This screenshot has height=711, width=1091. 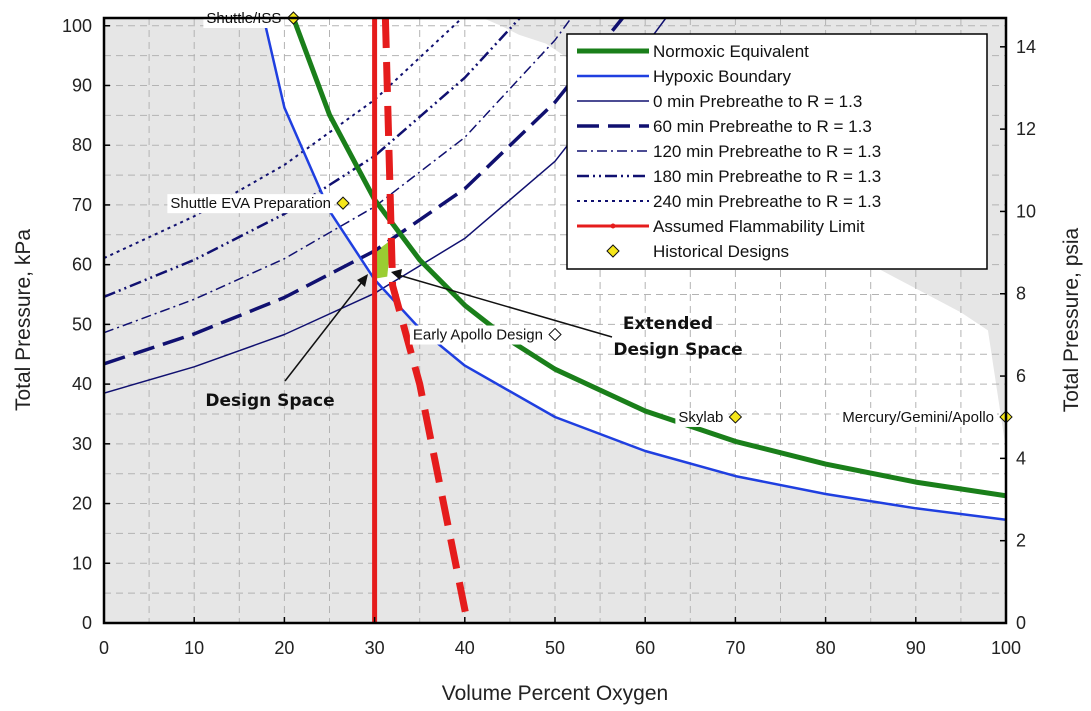 What do you see at coordinates (645, 648) in the screenshot?
I see `x-tick-label: 60` at bounding box center [645, 648].